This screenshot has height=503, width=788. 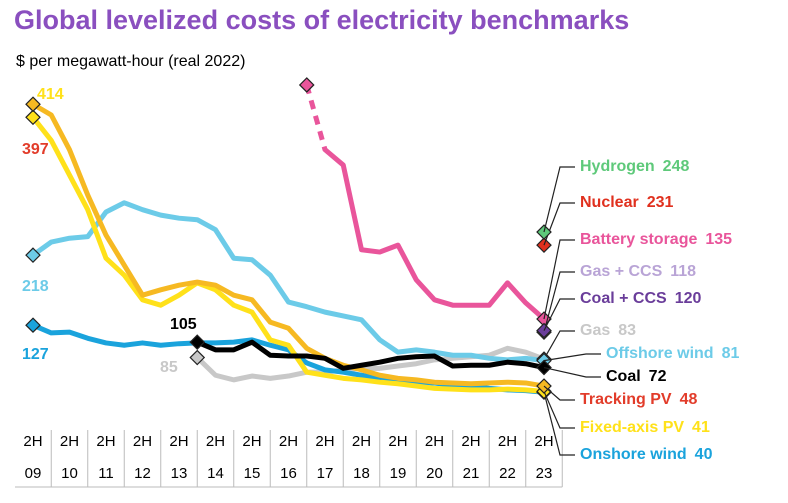 What do you see at coordinates (609, 202) in the screenshot?
I see `legend-name: Nuclear` at bounding box center [609, 202].